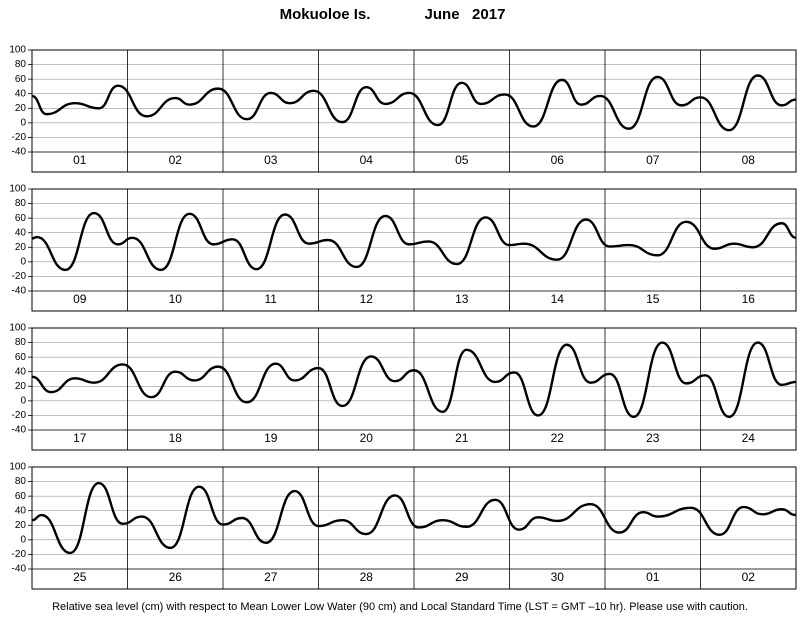 The height and width of the screenshot is (618, 800). What do you see at coordinates (653, 438) in the screenshot?
I see `day-label: 23` at bounding box center [653, 438].